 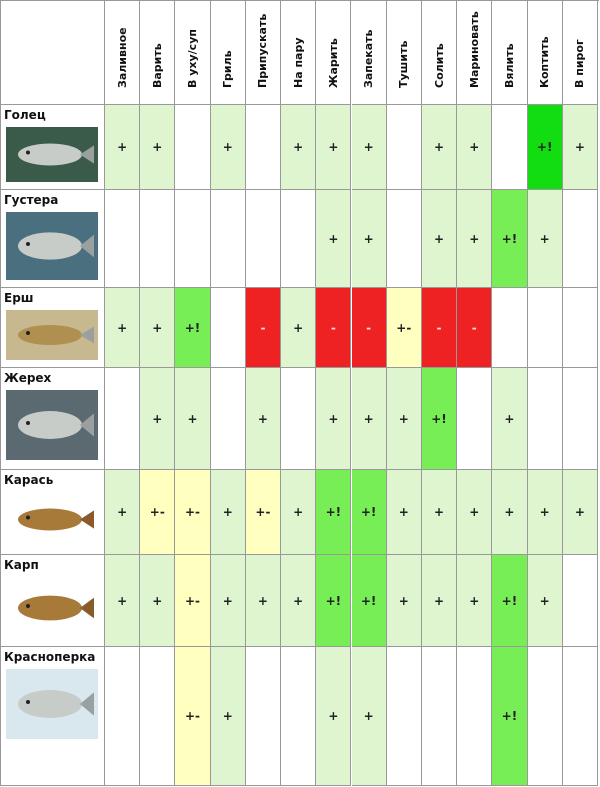 I want to click on column-header: Вялить, so click(x=509, y=65).